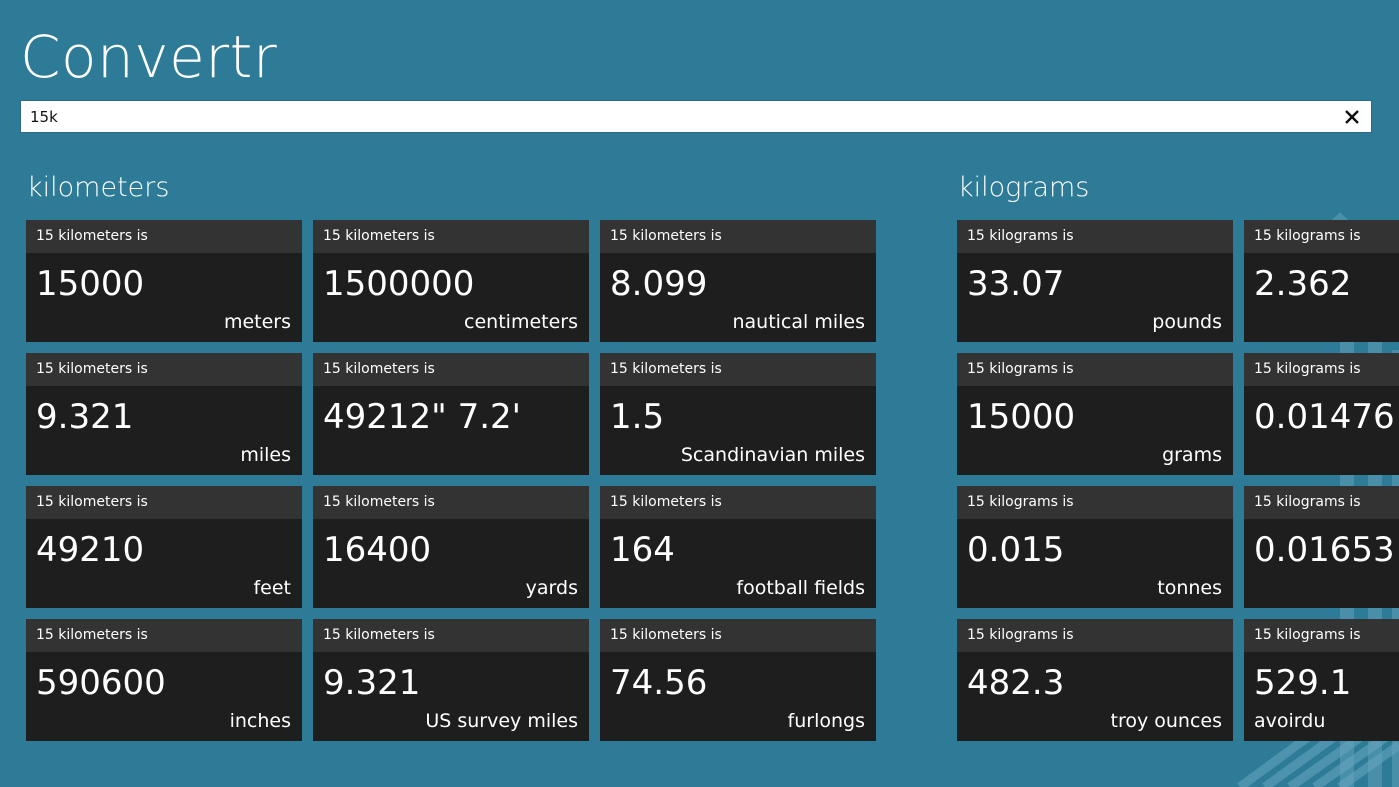  Describe the element at coordinates (451, 680) in the screenshot. I see `conversion-tile: 15 kilometers is 9.321 US survey miles` at that location.